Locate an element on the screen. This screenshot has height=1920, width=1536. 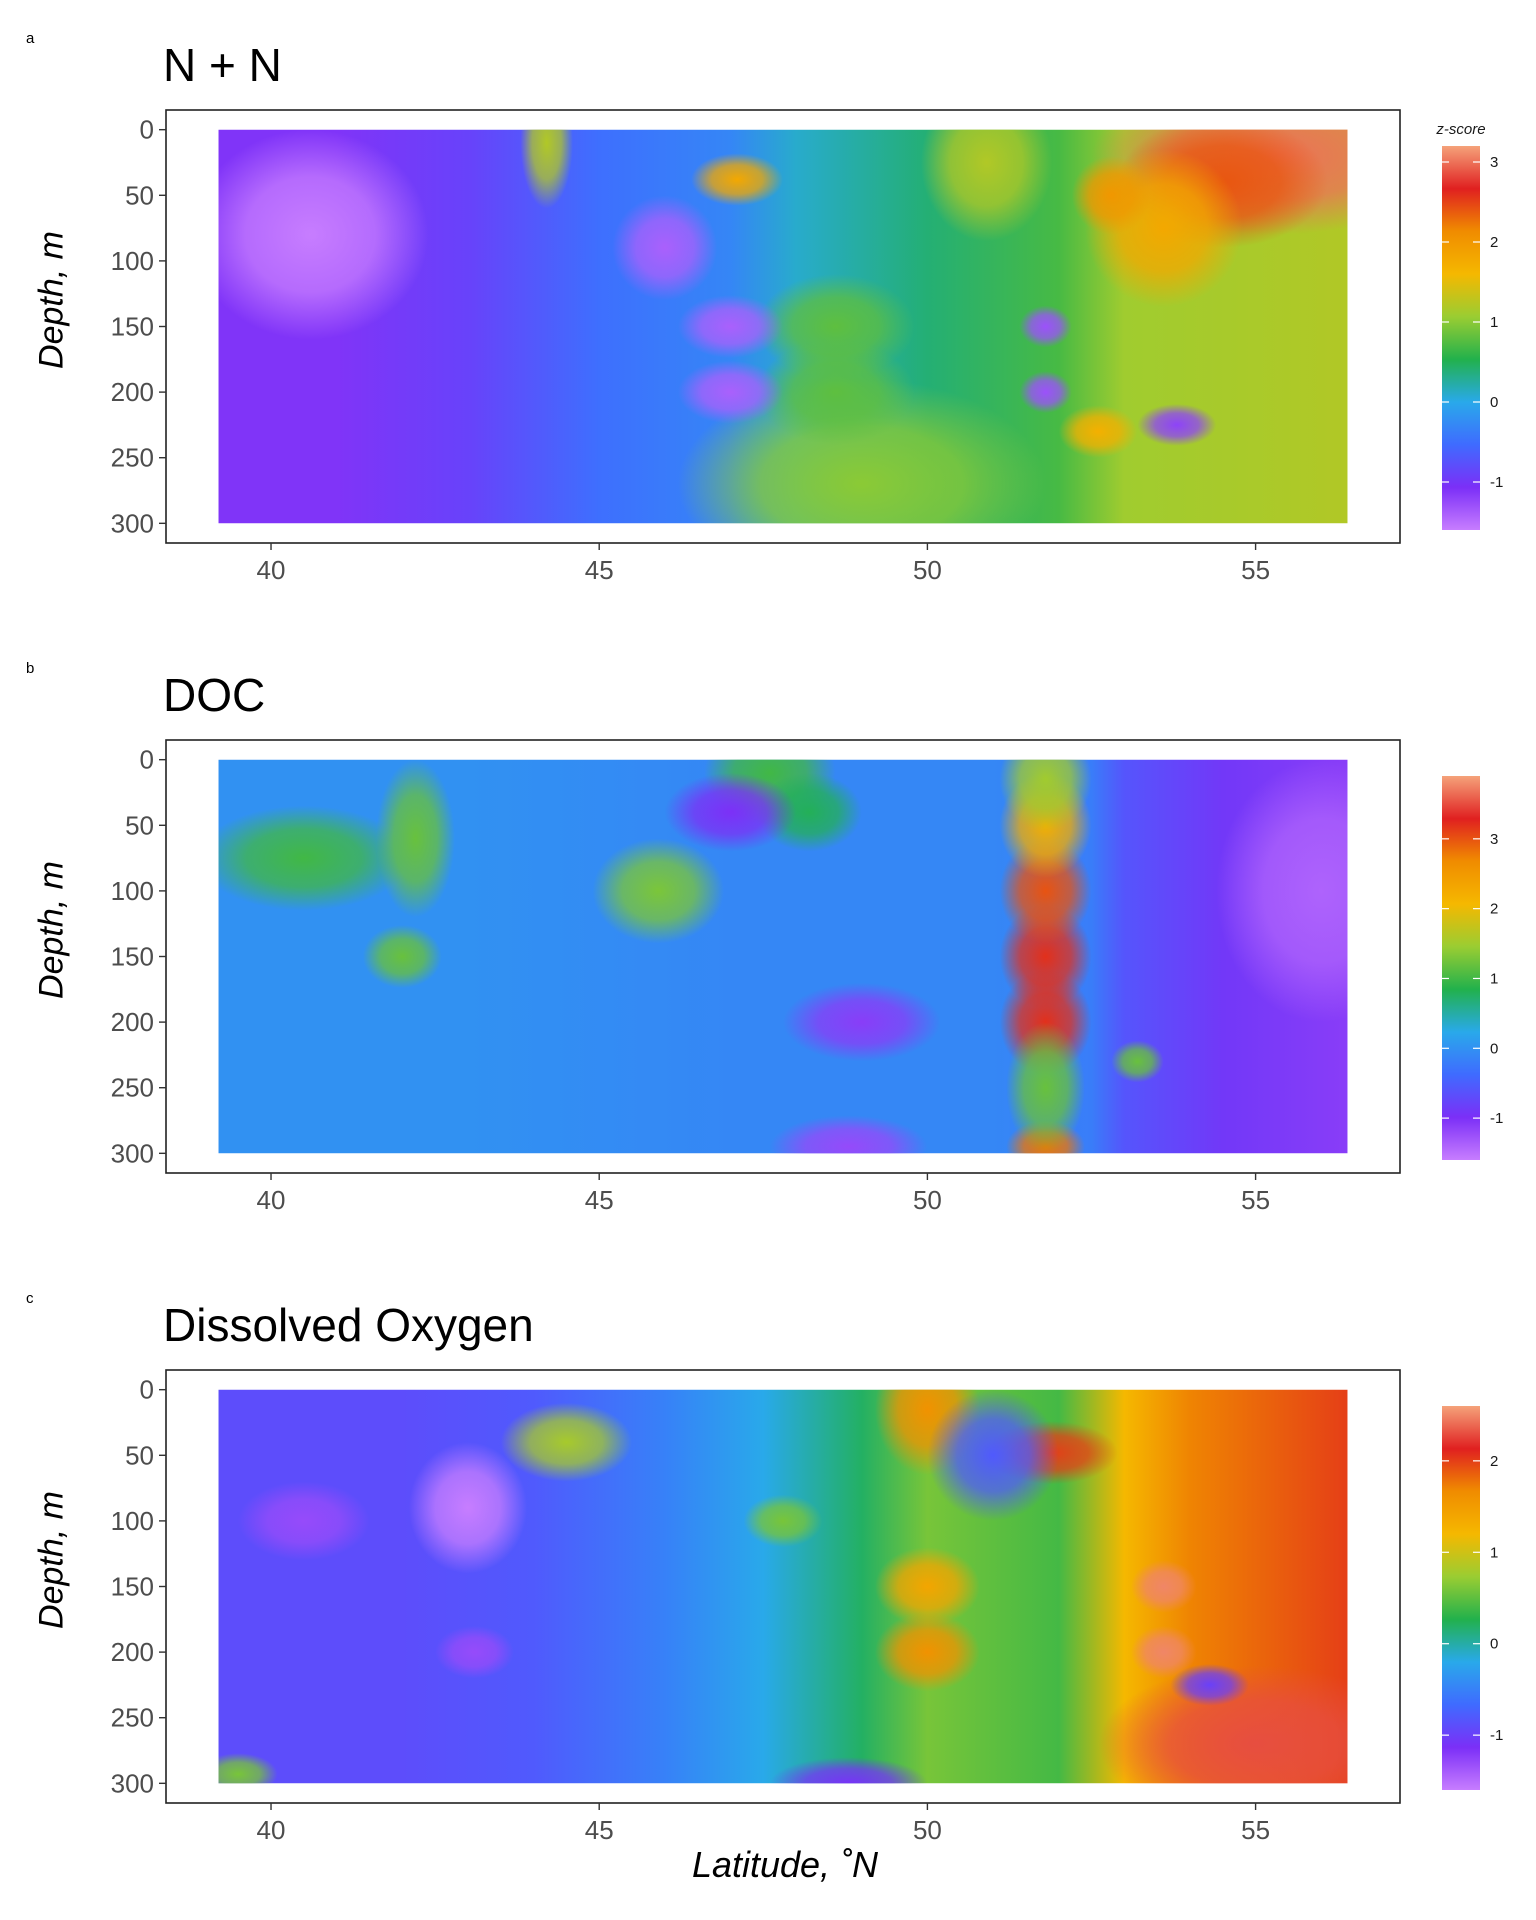
panel-letter: b is located at coordinates (30, 668).